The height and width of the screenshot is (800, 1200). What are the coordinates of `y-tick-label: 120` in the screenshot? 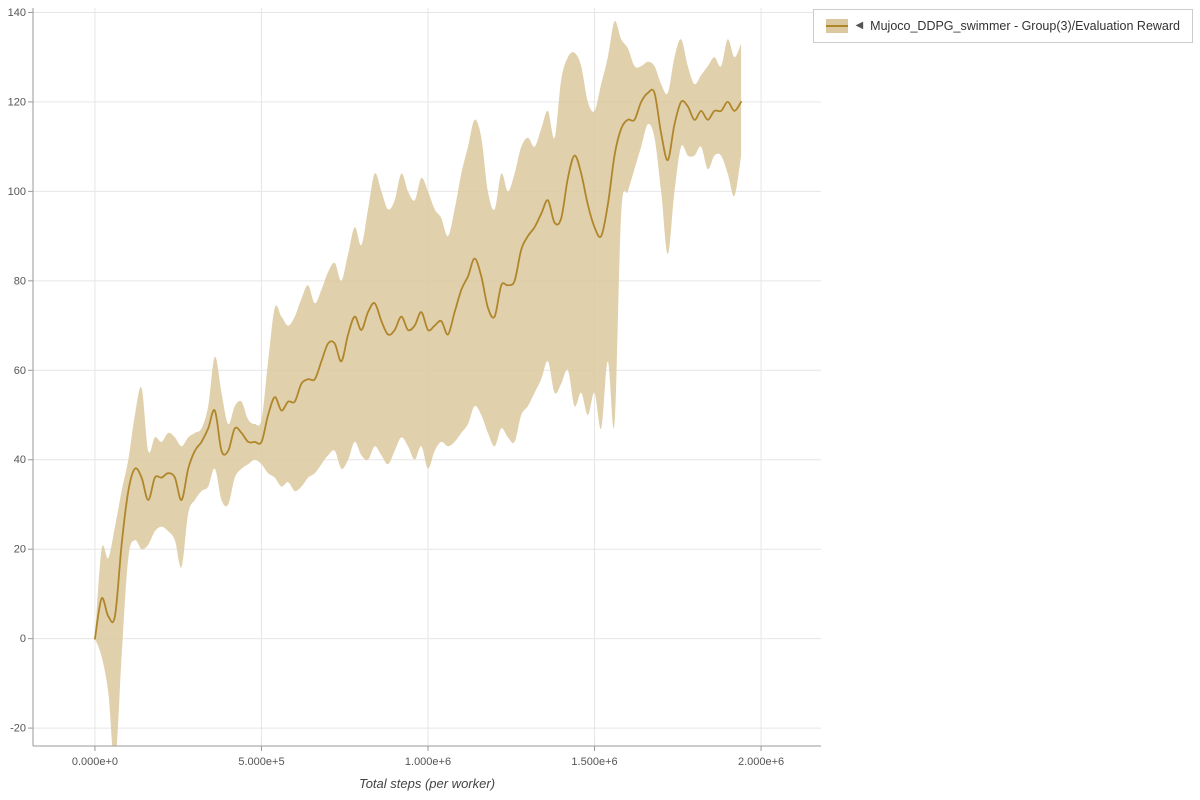 It's located at (17, 102).